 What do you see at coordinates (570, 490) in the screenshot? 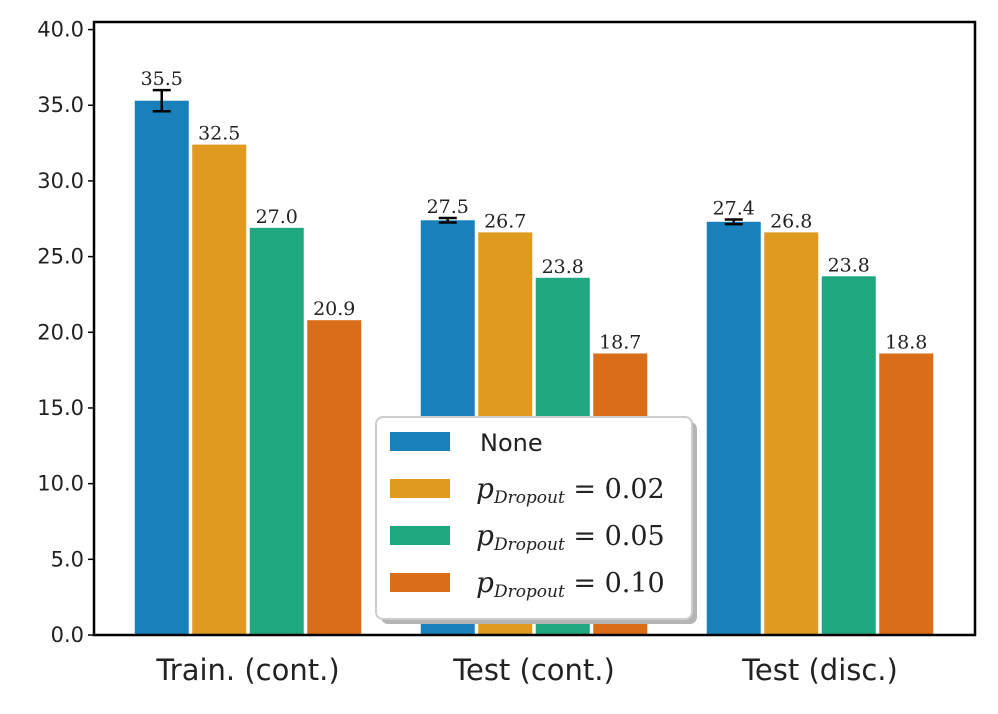
I see `legend-label: pDropout = 0.02` at bounding box center [570, 490].